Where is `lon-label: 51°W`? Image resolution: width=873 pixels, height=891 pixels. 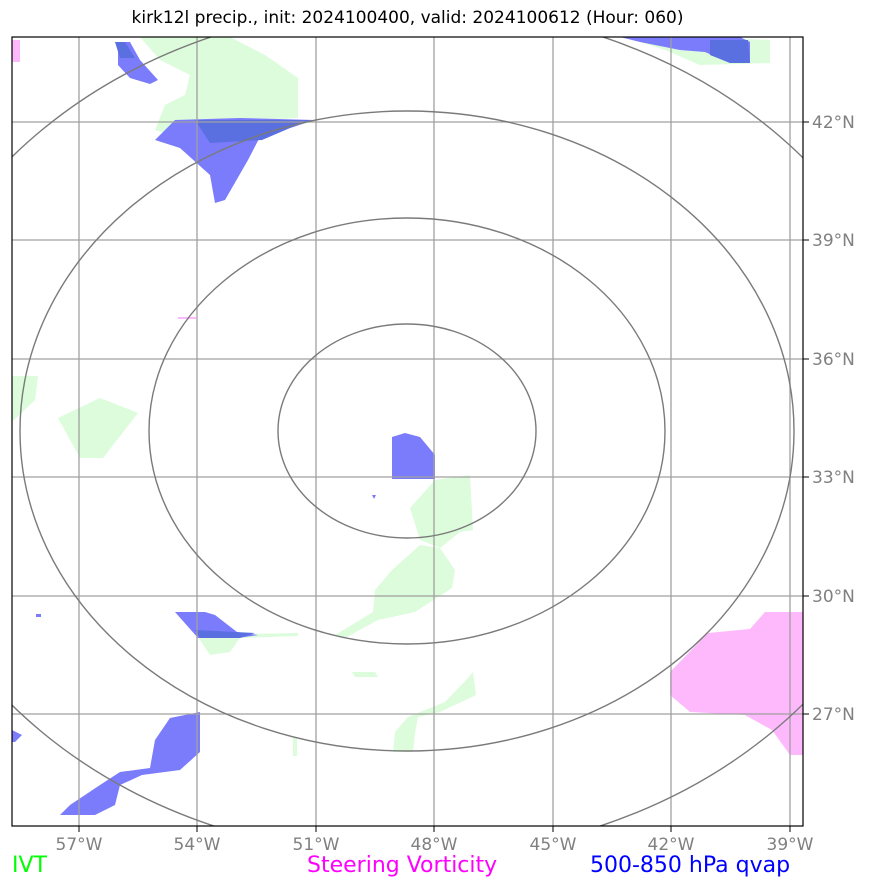
lon-label: 51°W is located at coordinates (316, 845).